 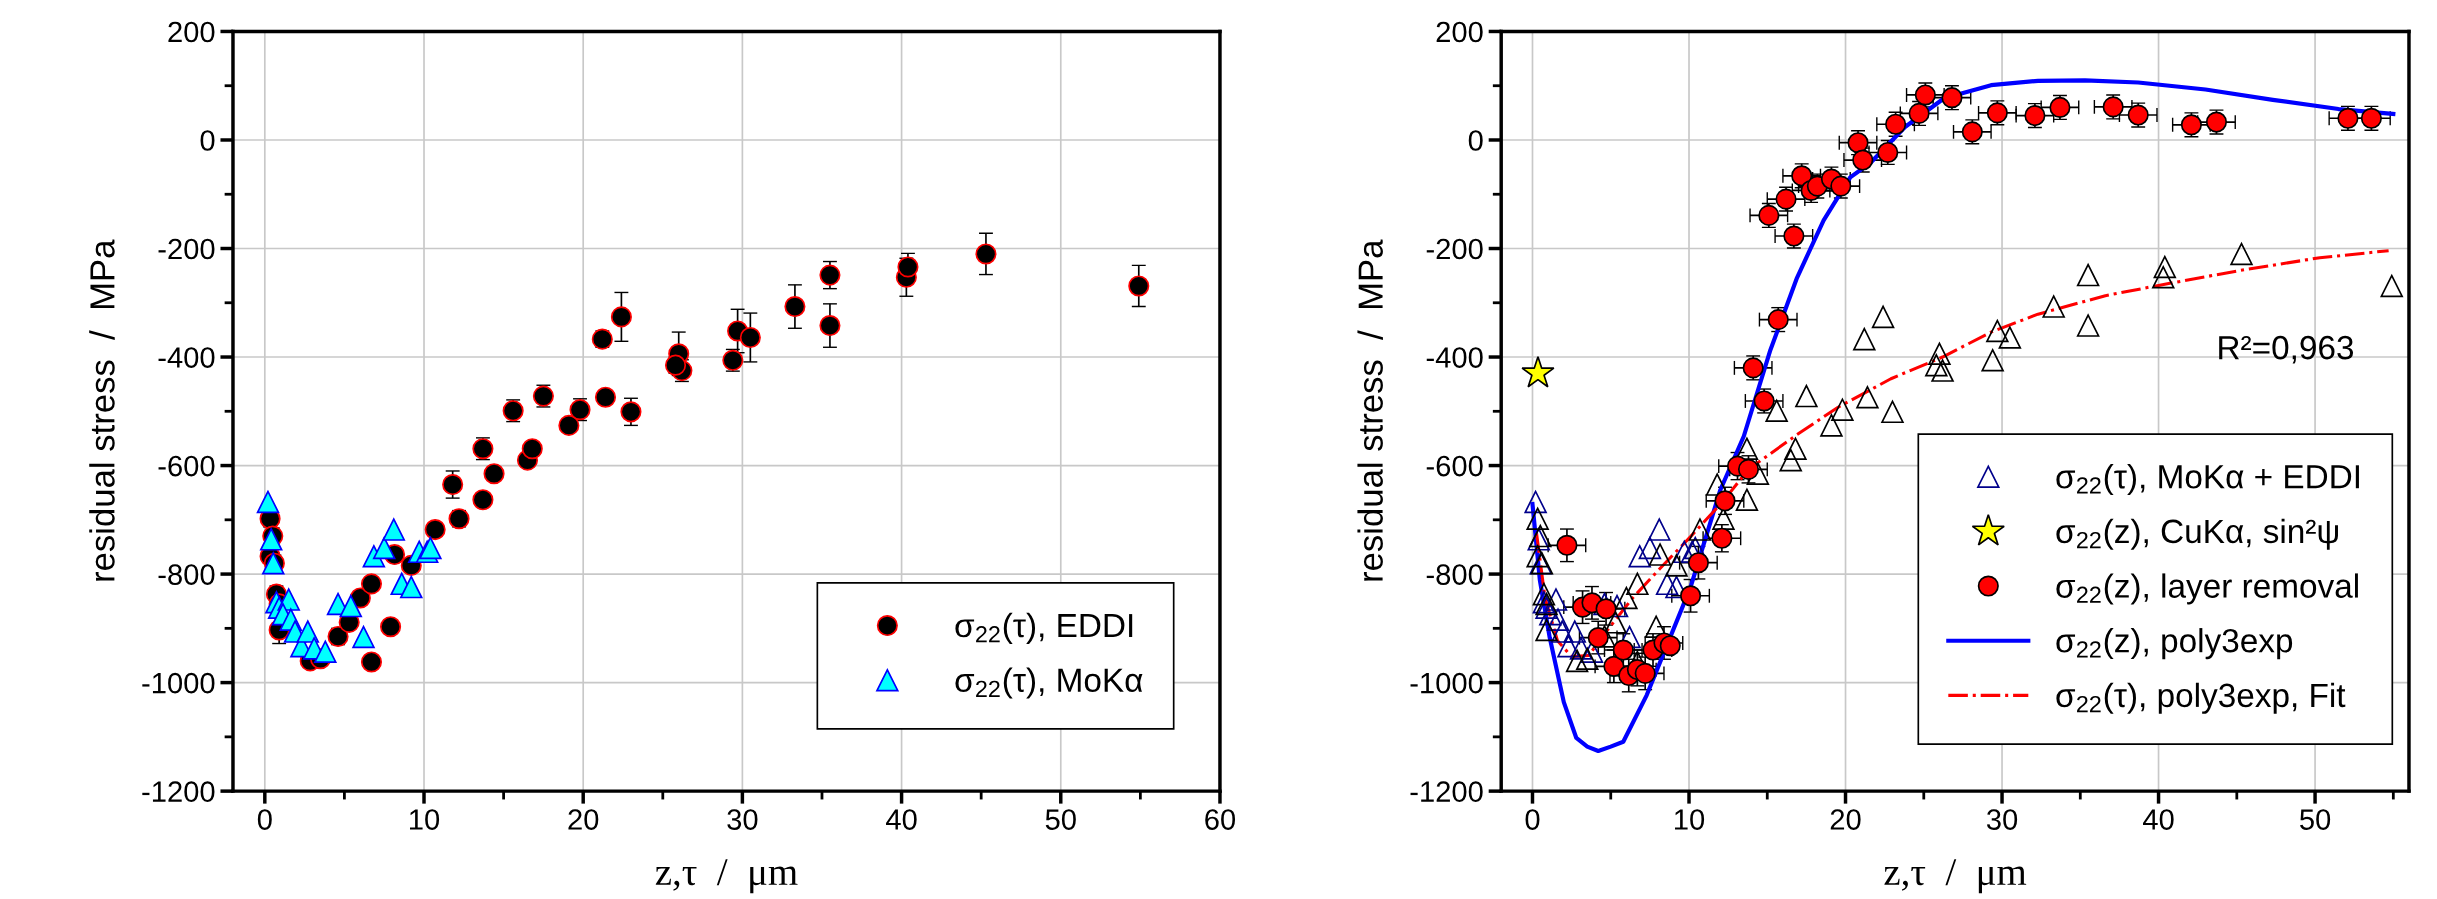 What do you see at coordinates (2197, 534) in the screenshot?
I see `legend-label: σ$_{22}$(z), CuKα, sin²ψ` at bounding box center [2197, 534].